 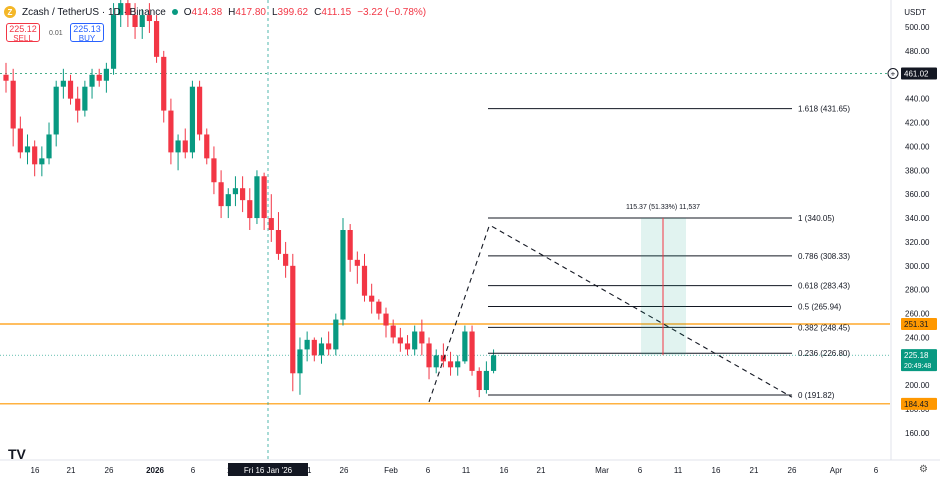 What do you see at coordinates (917, 366) in the screenshot?
I see `price-tag-countdown: 20:49:48` at bounding box center [917, 366].